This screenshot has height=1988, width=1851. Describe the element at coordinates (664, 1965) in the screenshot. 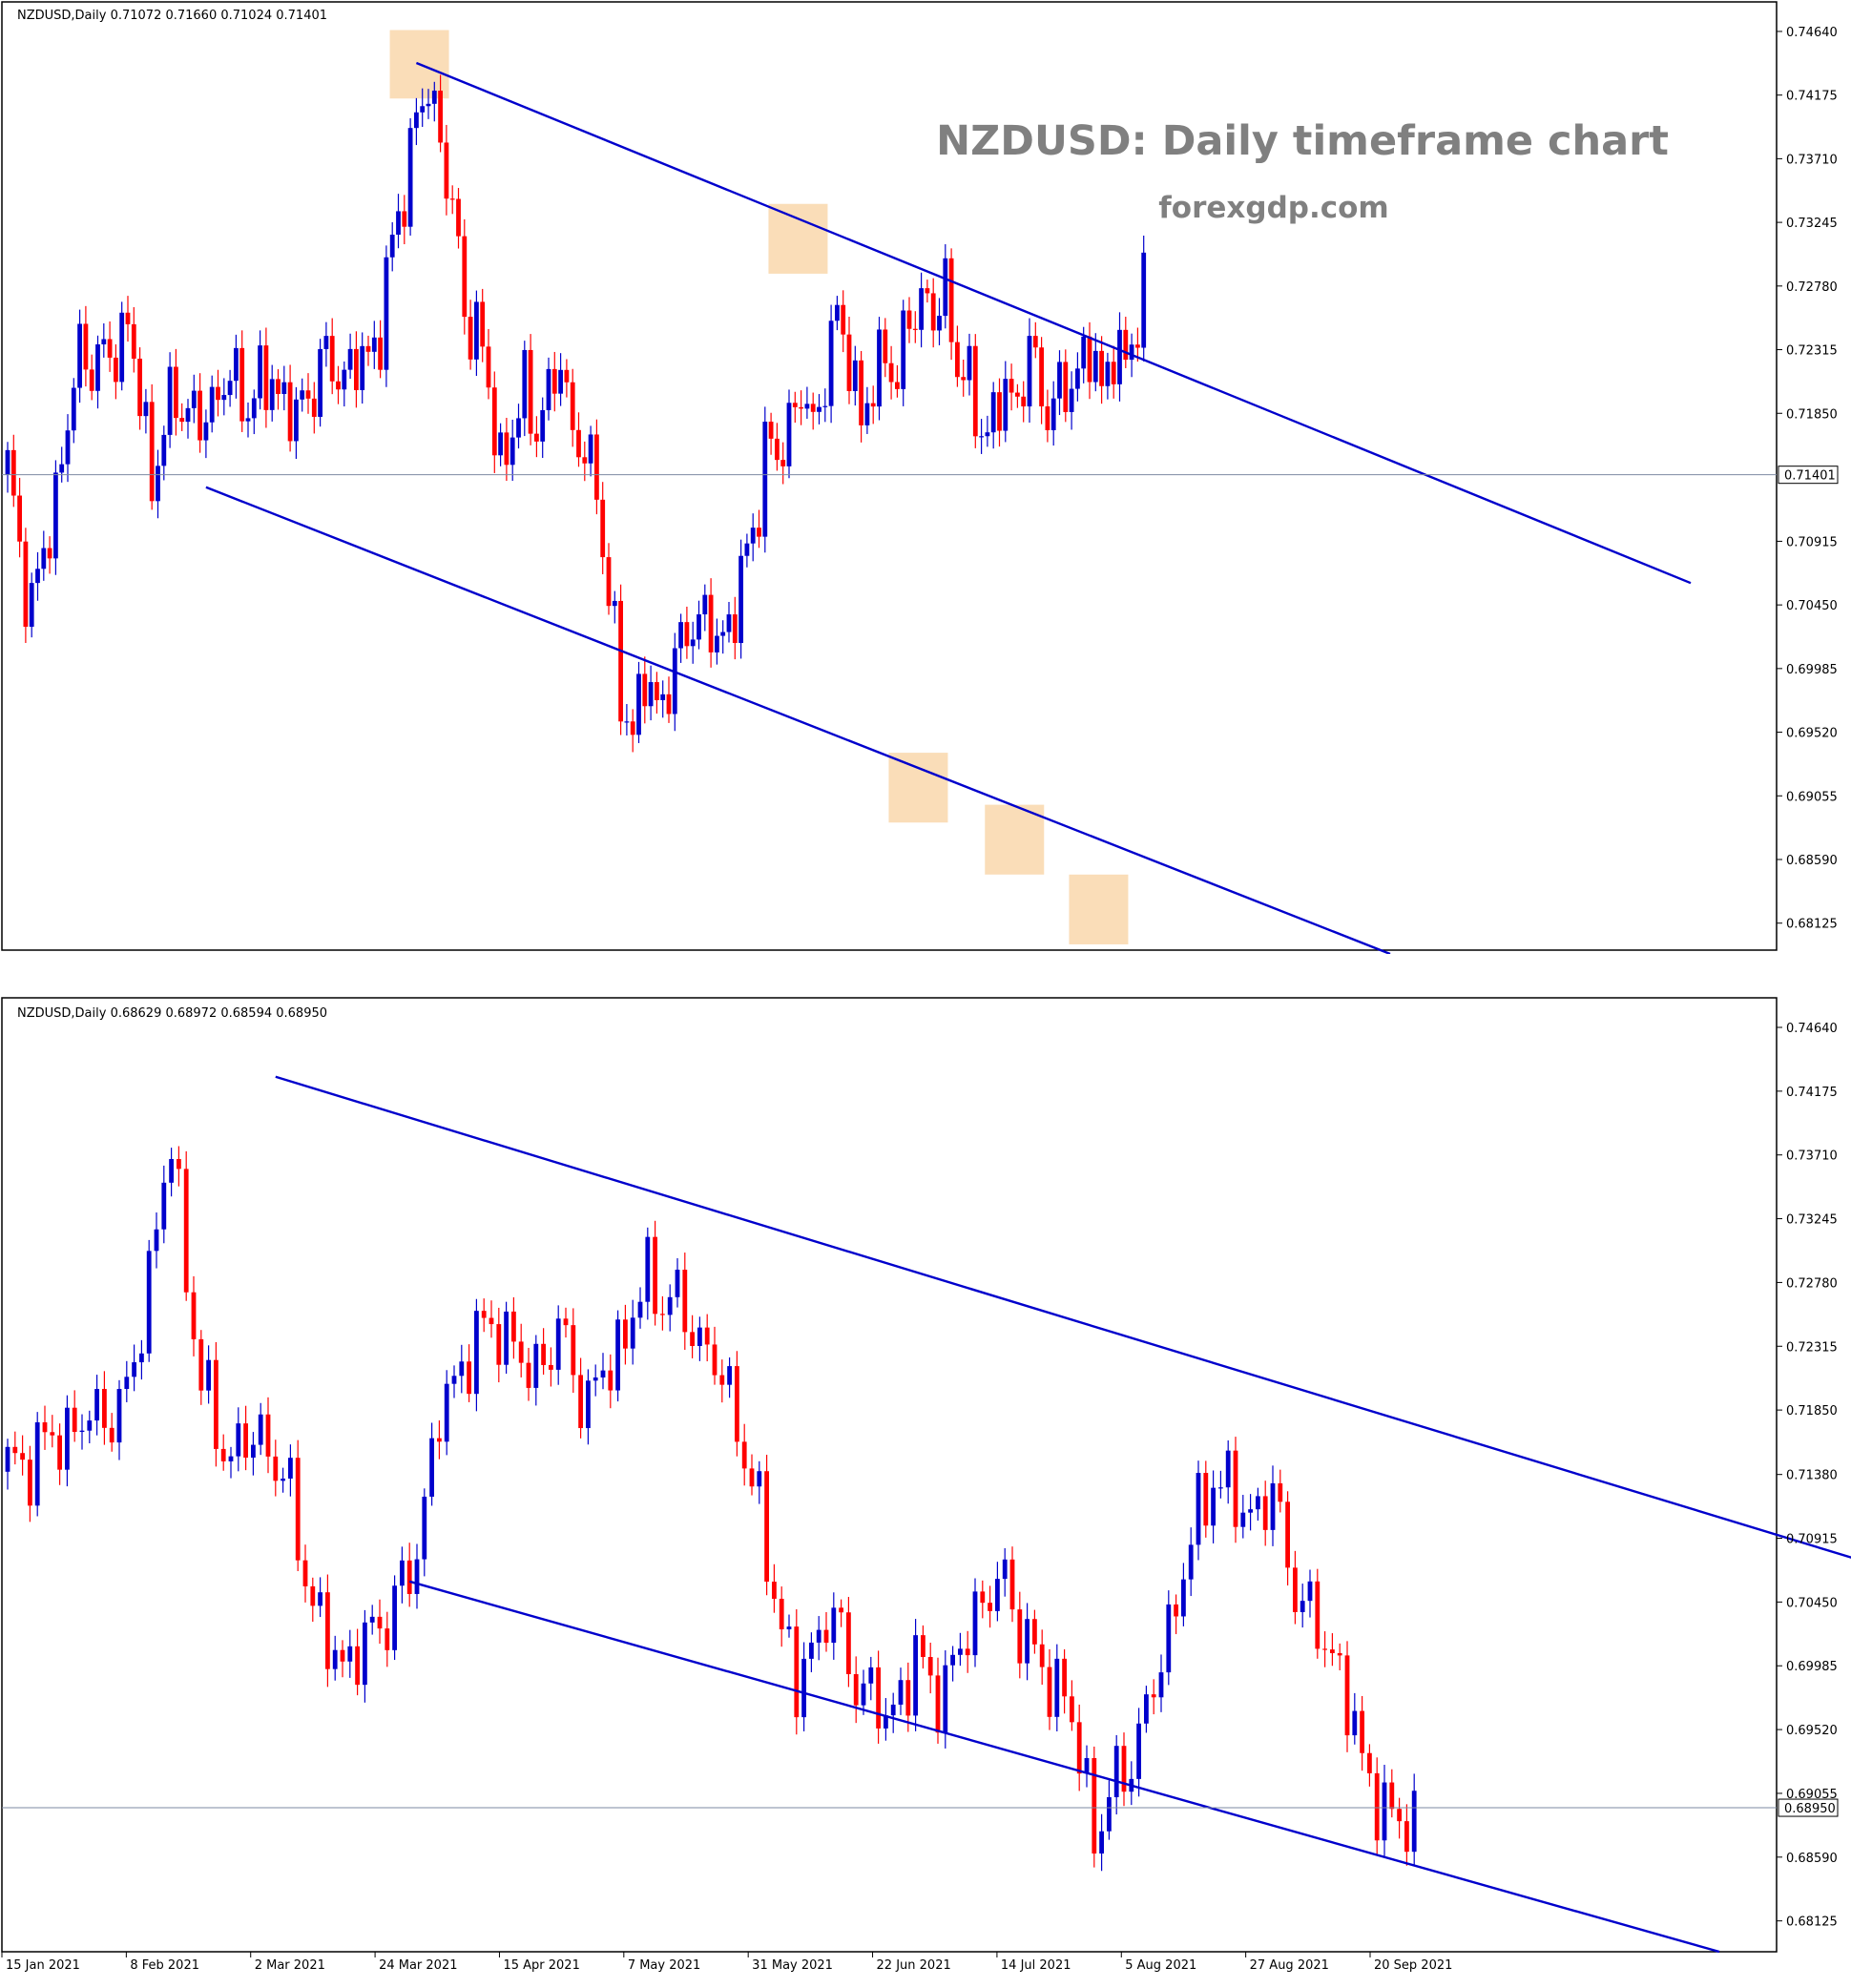

I see `x-tick-label: 7 May 2021` at that location.